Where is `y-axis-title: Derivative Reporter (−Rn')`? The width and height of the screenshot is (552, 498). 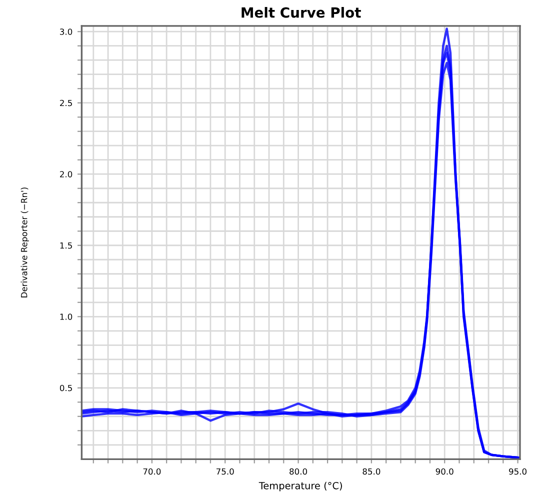 y-axis-title: Derivative Reporter (−Rn') is located at coordinates (24, 243).